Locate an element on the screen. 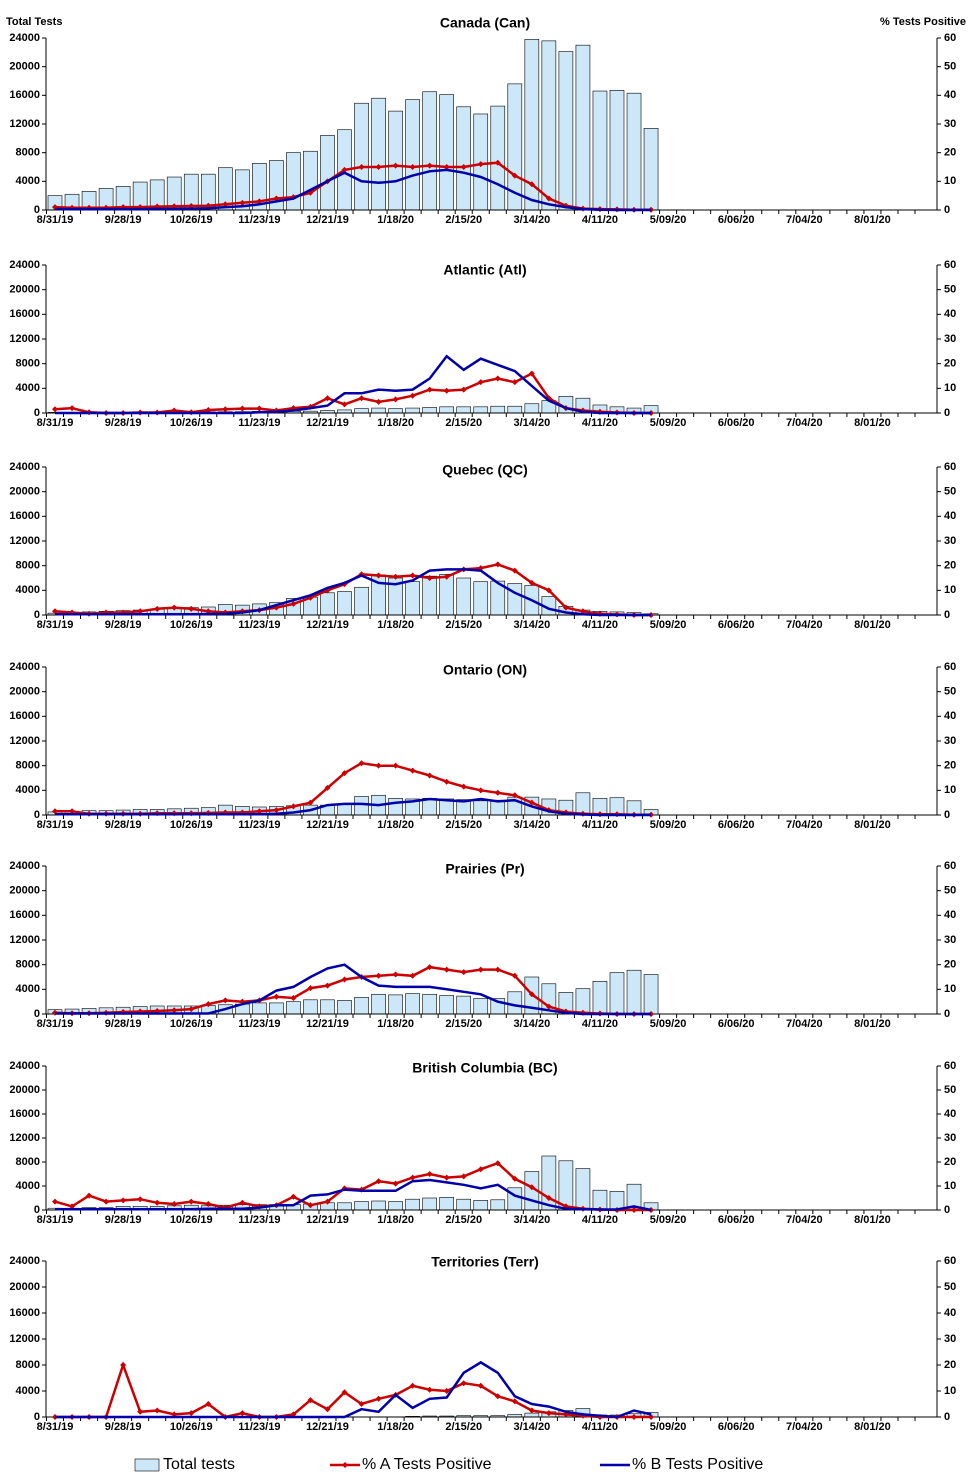 The height and width of the screenshot is (1479, 970). chart-title: Prairies (Pr) is located at coordinates (484, 869).